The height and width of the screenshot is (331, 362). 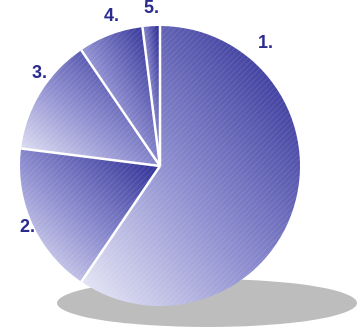 I want to click on slice-label-3: 3., so click(x=39, y=72).